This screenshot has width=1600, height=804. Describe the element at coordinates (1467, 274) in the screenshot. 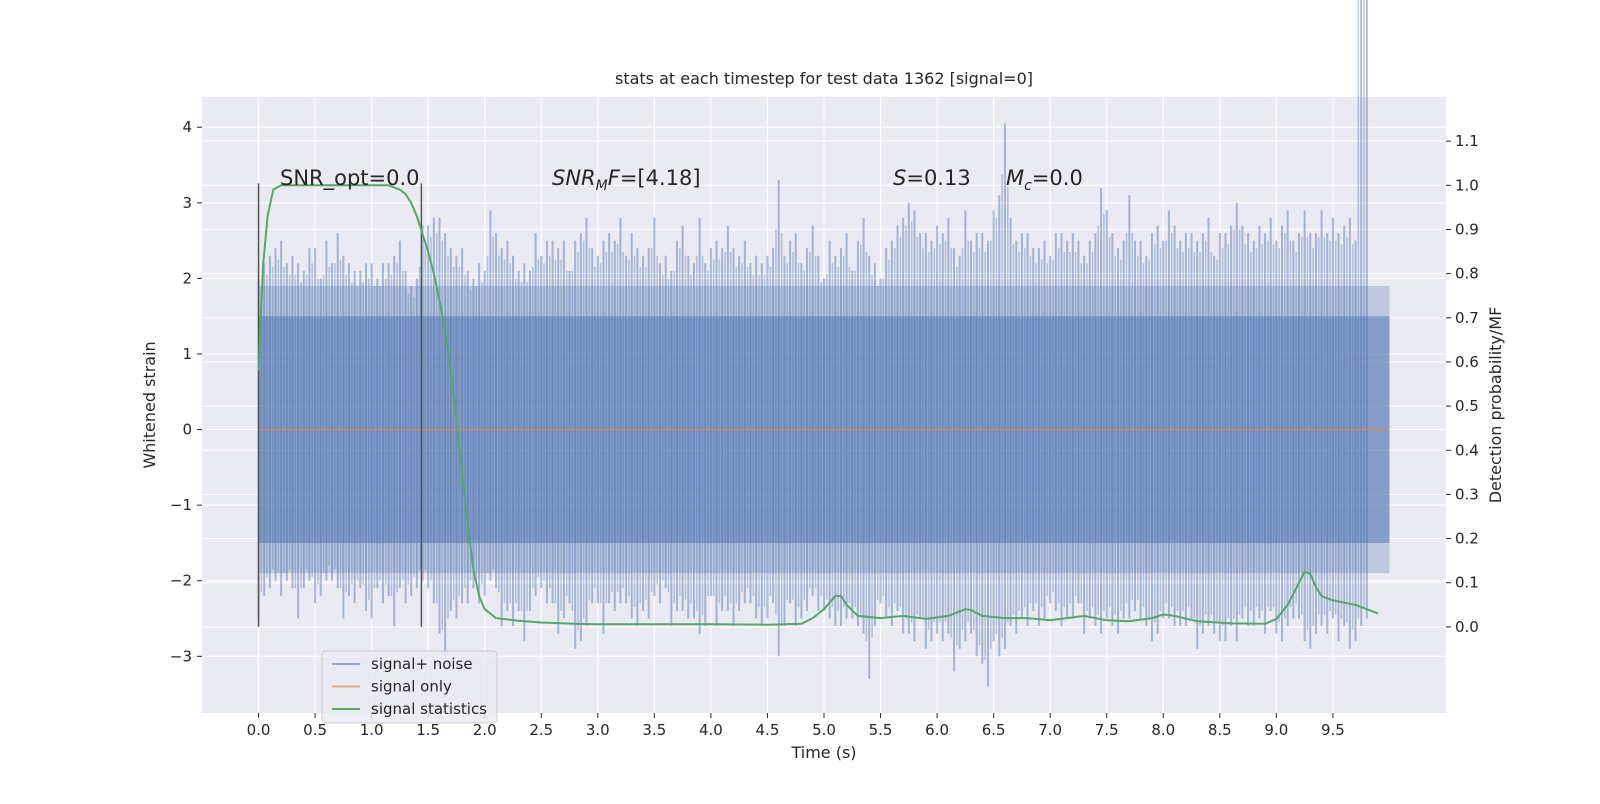

I see `y2-tick-label: 0.8` at that location.